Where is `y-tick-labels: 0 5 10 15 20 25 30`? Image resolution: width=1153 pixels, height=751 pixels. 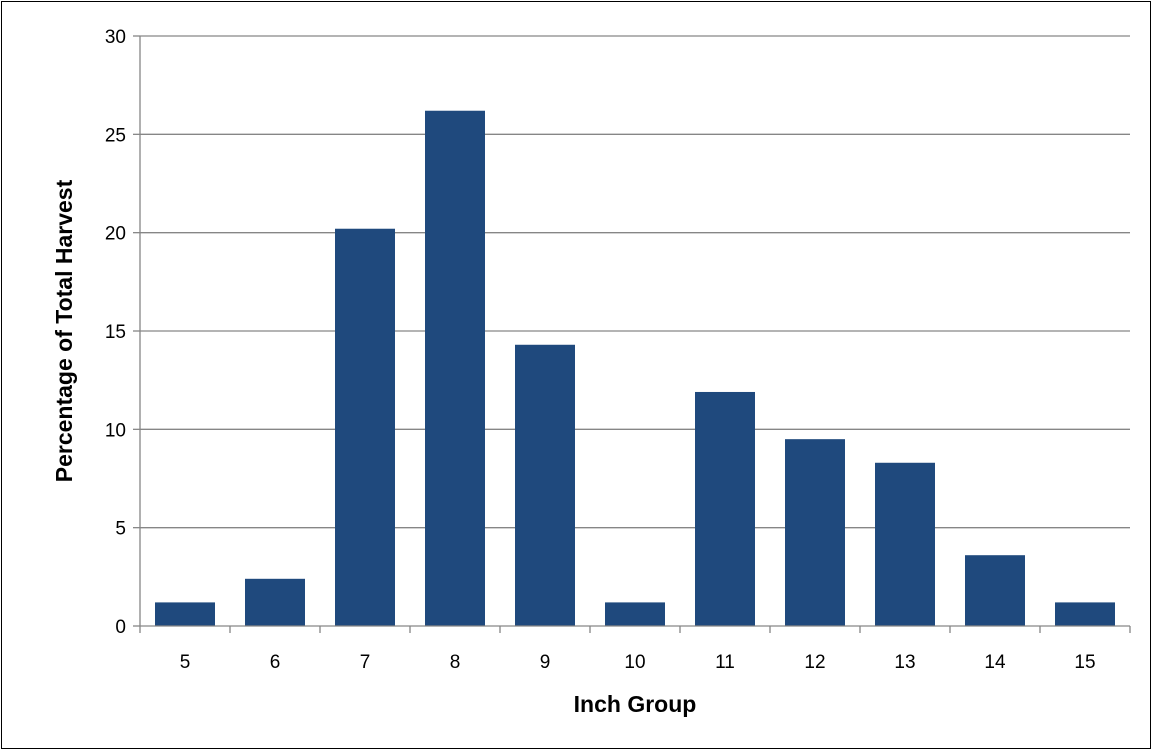 y-tick-labels: 0 5 10 15 20 25 30 is located at coordinates (115, 332).